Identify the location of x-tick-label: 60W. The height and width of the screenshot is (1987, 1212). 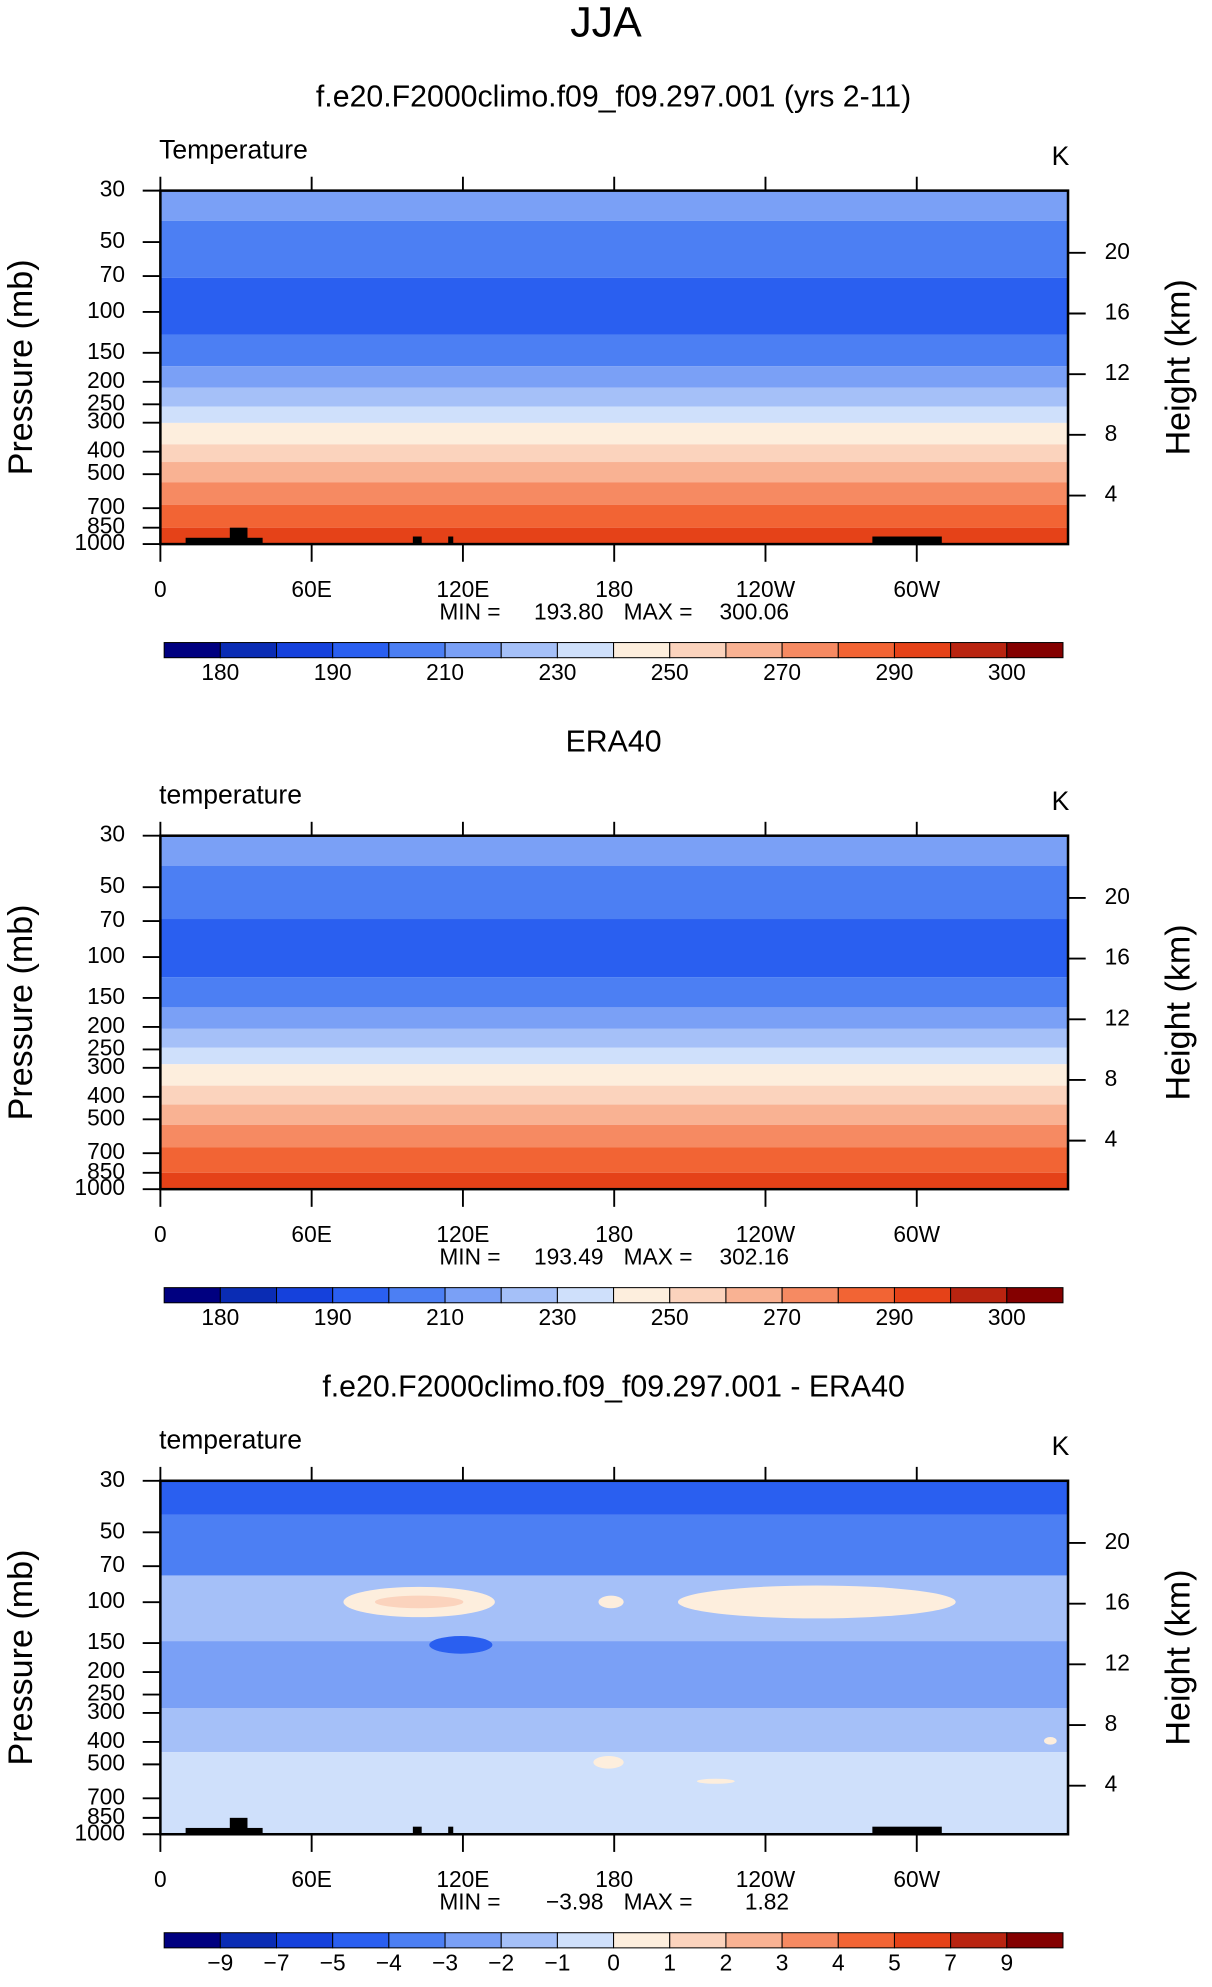
(916, 589).